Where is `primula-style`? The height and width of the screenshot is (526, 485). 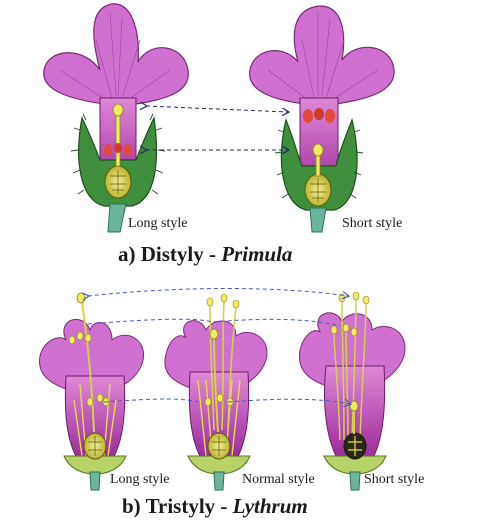
primula-style is located at coordinates (118, 139).